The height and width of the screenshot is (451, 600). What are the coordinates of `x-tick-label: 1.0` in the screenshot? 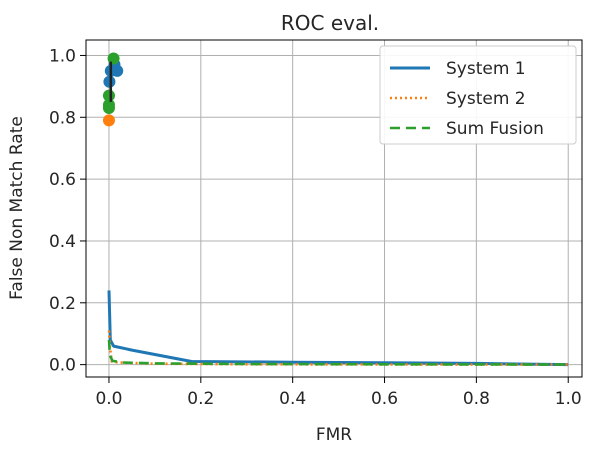 It's located at (568, 399).